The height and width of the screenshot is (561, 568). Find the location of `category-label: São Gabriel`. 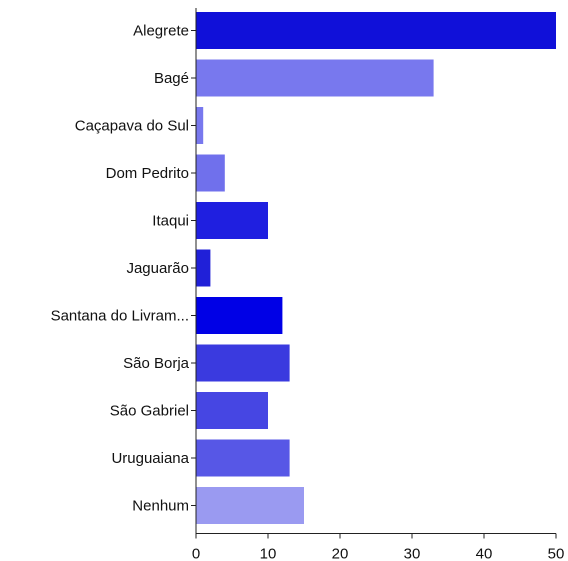

category-label: São Gabriel is located at coordinates (149, 411).